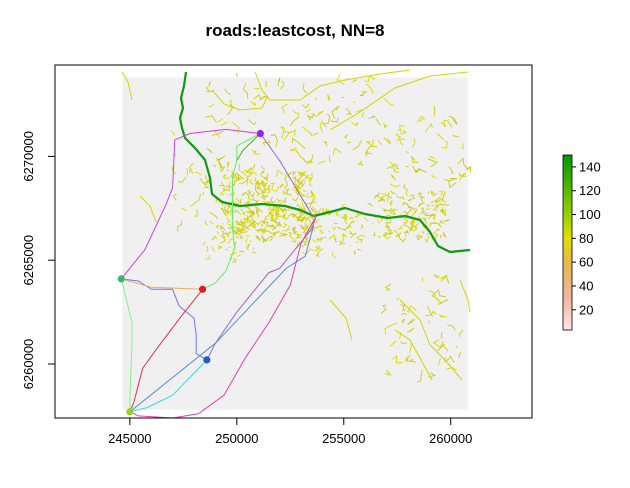 This screenshot has width=630, height=488. Describe the element at coordinates (567, 242) in the screenshot. I see `legend-color-bar` at that location.